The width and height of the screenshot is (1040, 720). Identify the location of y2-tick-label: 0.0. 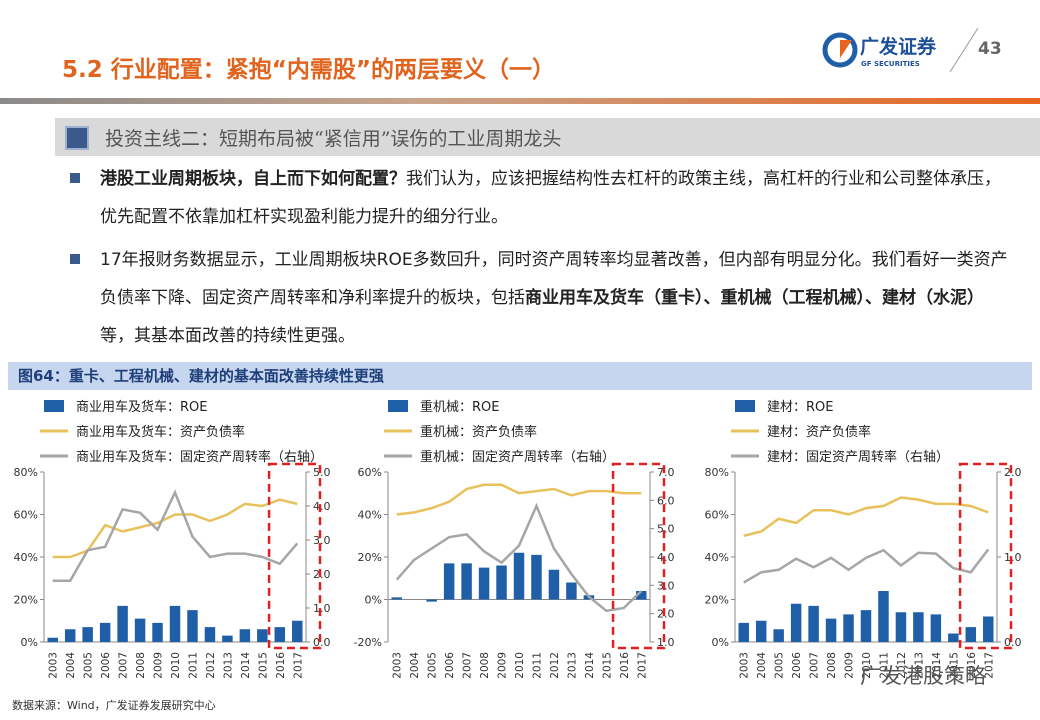
(322, 642).